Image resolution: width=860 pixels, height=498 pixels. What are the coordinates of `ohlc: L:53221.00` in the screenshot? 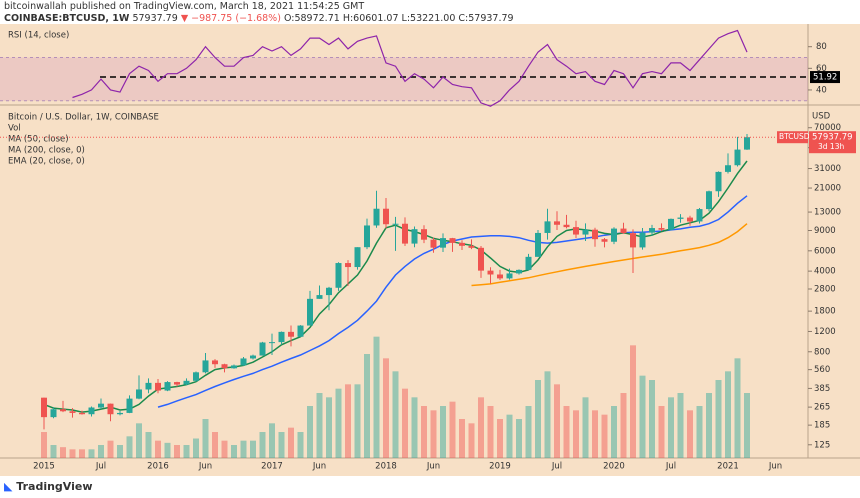 It's located at (428, 18).